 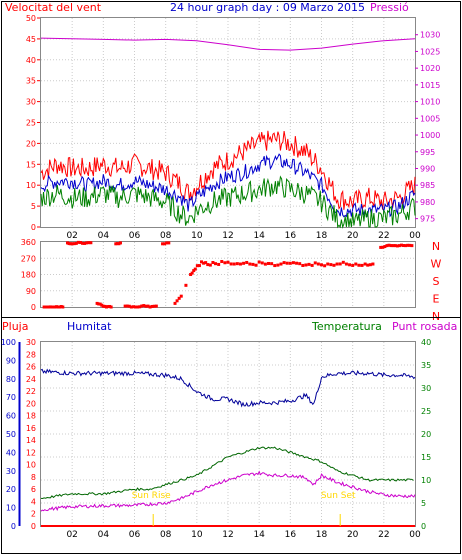 I want to click on x-tick-label: 12, so click(x=227, y=236).